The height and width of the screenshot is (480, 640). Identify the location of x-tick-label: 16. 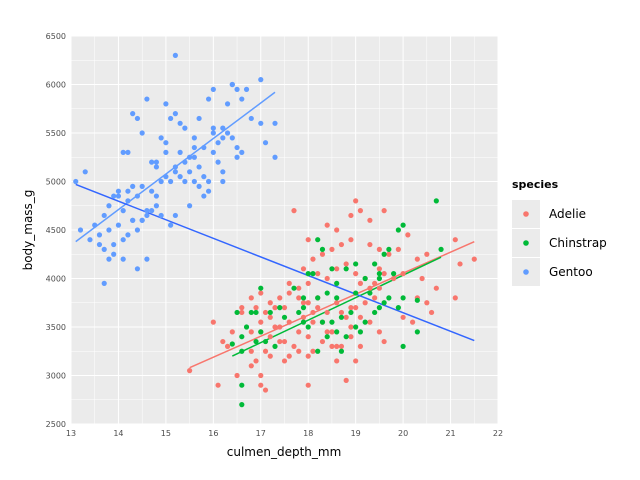
(213, 433).